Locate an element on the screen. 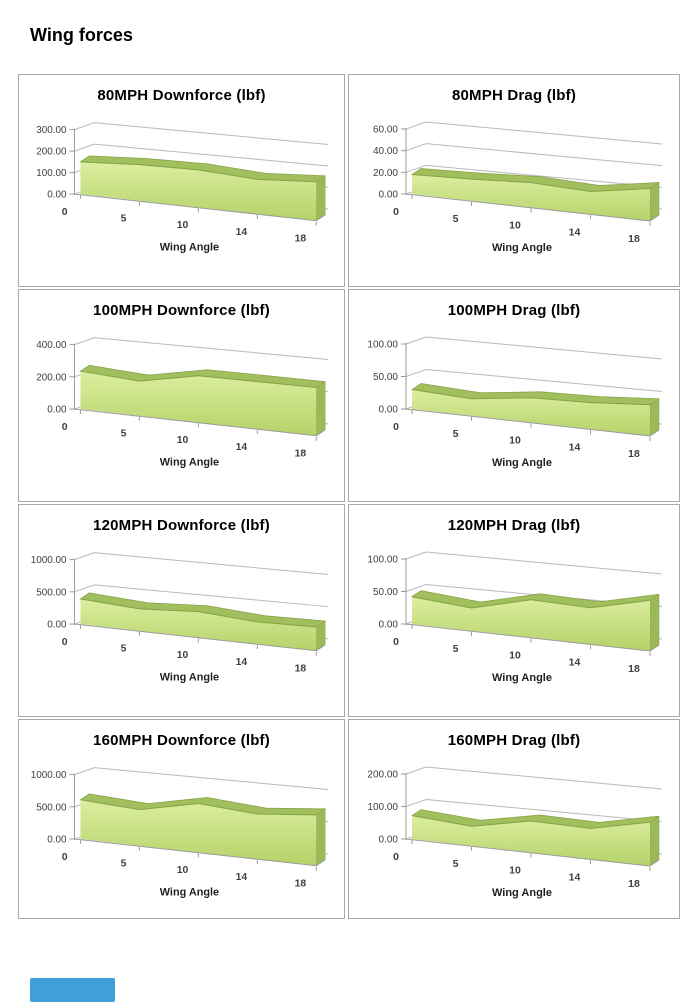 This screenshot has height=1002, width=698. y-tick-label: 50.00 is located at coordinates (385, 592).